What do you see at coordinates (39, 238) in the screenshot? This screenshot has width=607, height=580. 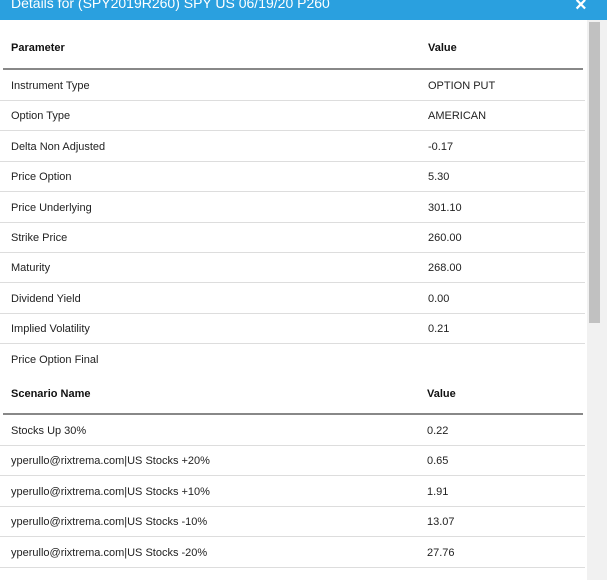 I see `cell-name: Strike Price` at bounding box center [39, 238].